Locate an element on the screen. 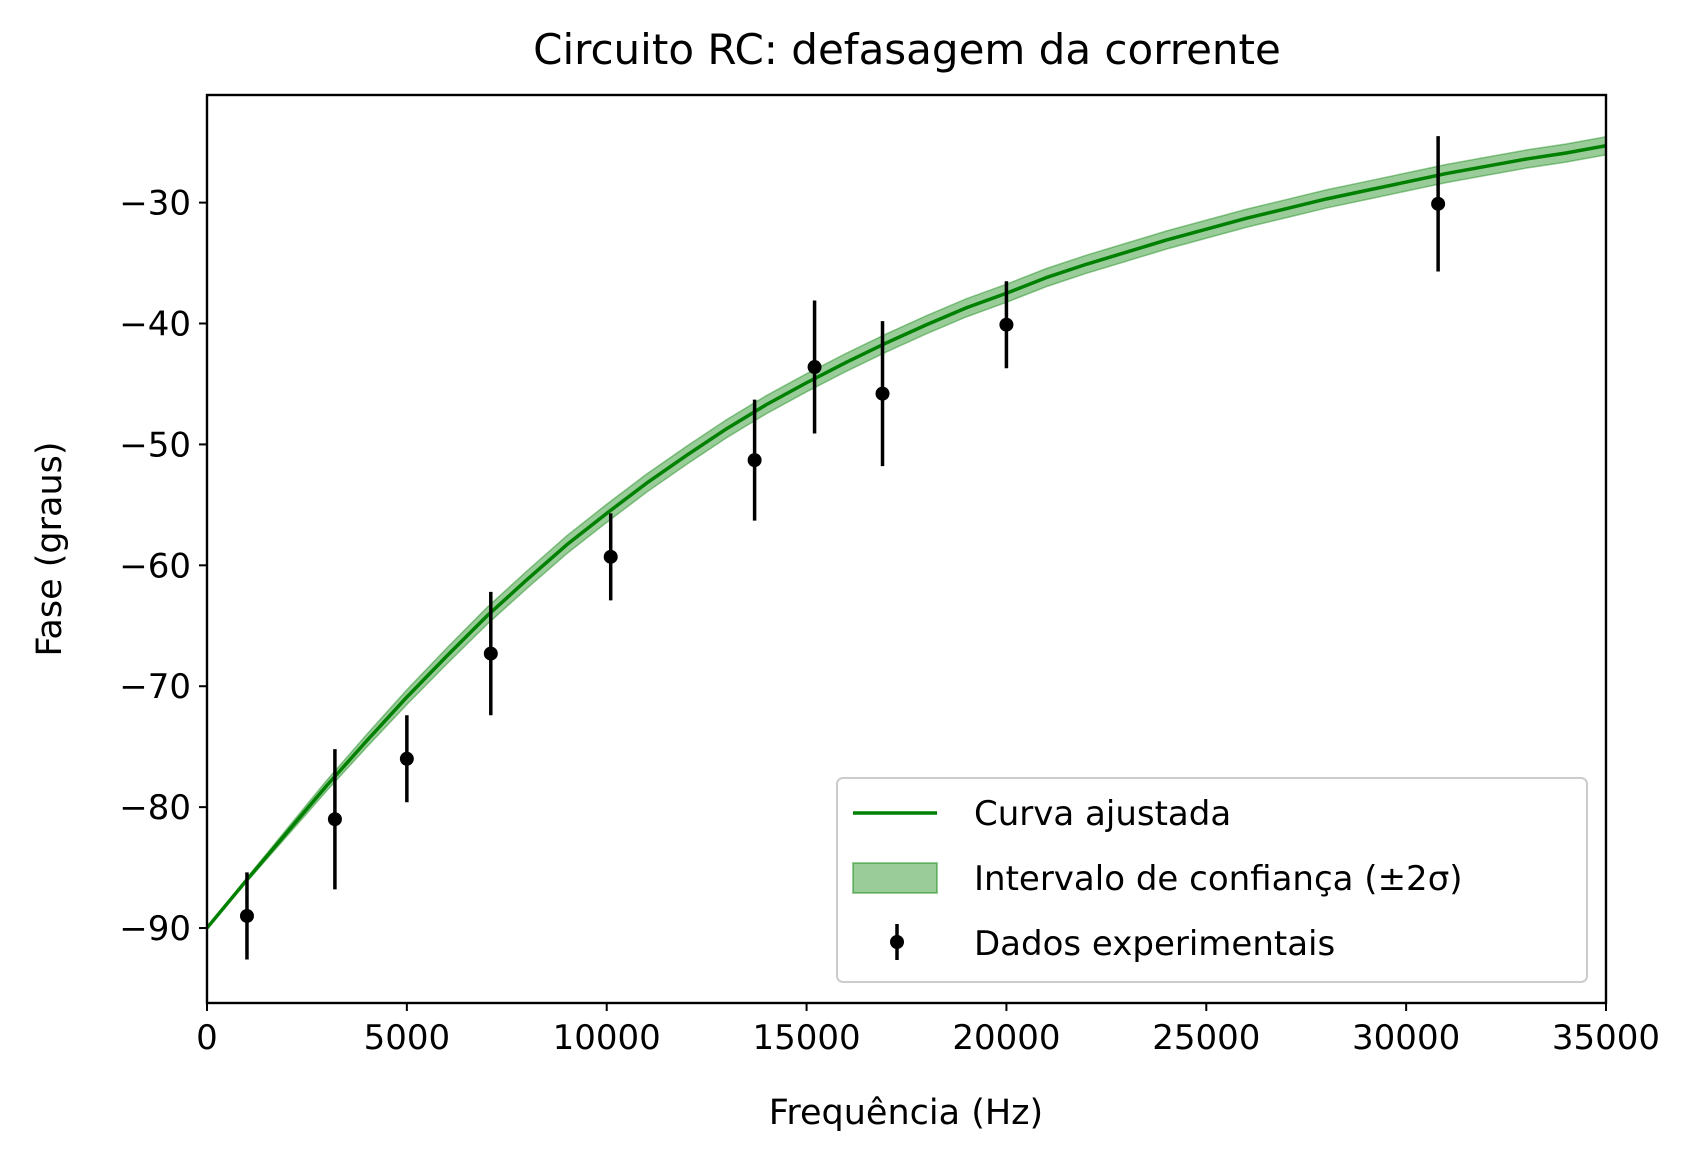 The height and width of the screenshot is (1160, 1697). legend-label-band: Intervalo de confiança (±2σ) is located at coordinates (1218, 879).